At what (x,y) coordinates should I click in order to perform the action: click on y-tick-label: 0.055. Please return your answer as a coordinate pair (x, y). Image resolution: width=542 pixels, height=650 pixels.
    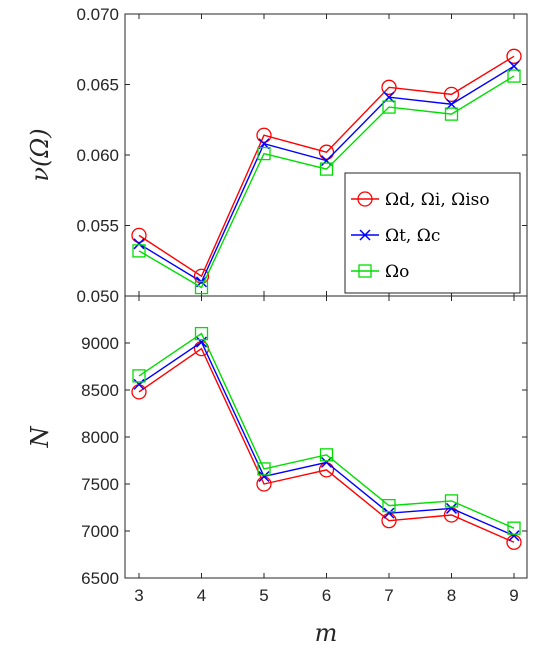
    Looking at the image, I should click on (97, 226).